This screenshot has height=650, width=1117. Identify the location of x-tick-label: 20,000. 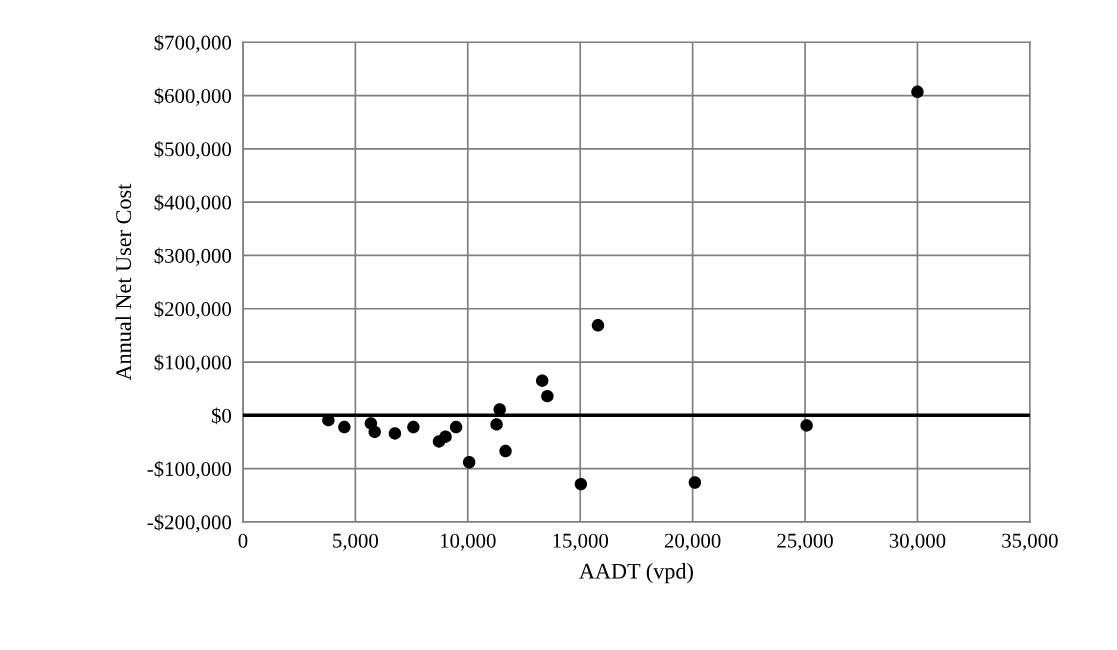
(692, 542).